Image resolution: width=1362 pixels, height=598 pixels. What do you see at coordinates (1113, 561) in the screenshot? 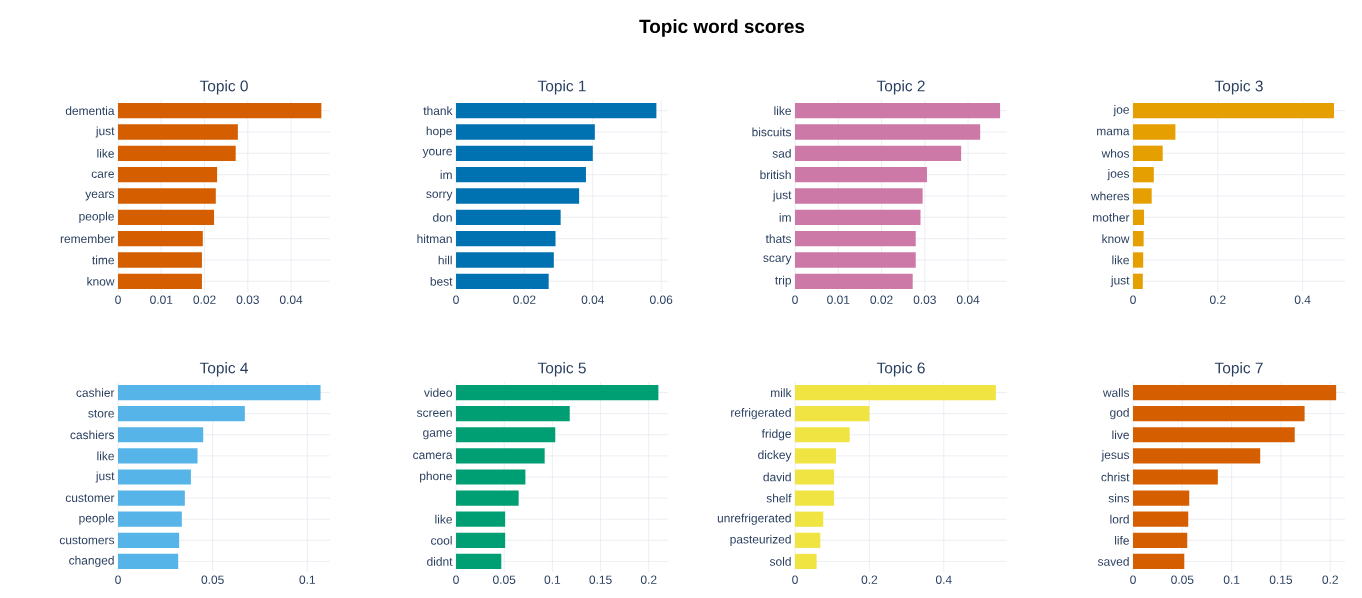
I see `y-tick-label: saved` at bounding box center [1113, 561].